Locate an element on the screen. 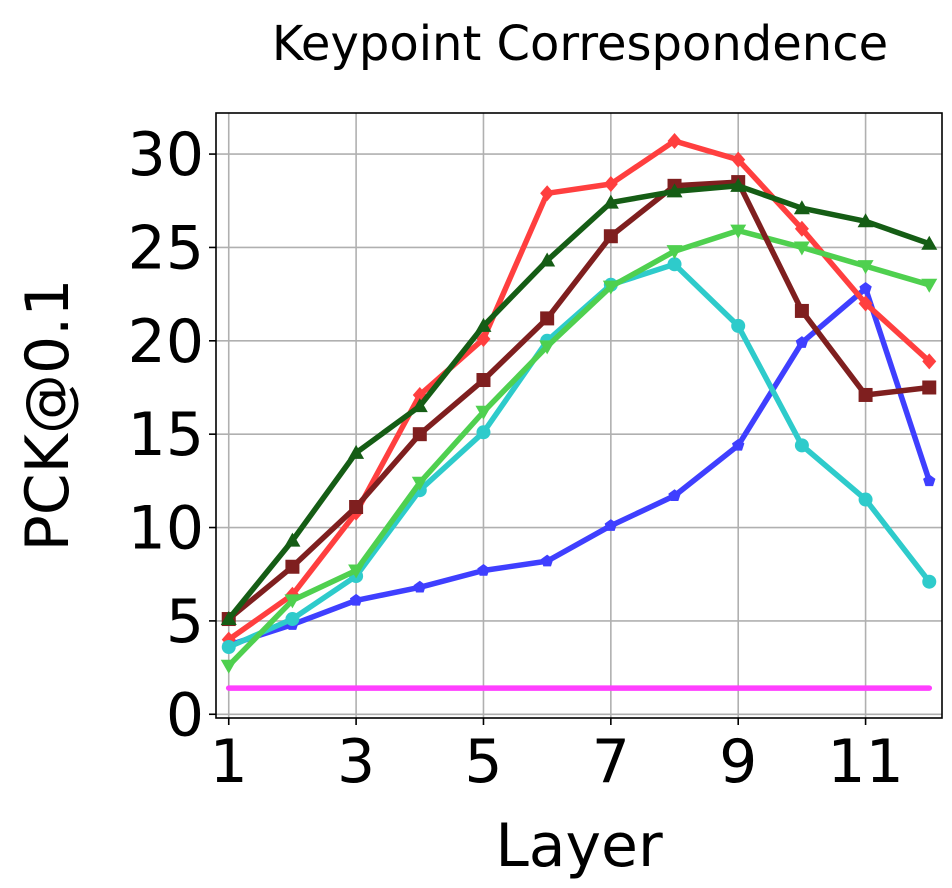  x-tick-label: 9 is located at coordinates (738, 762).